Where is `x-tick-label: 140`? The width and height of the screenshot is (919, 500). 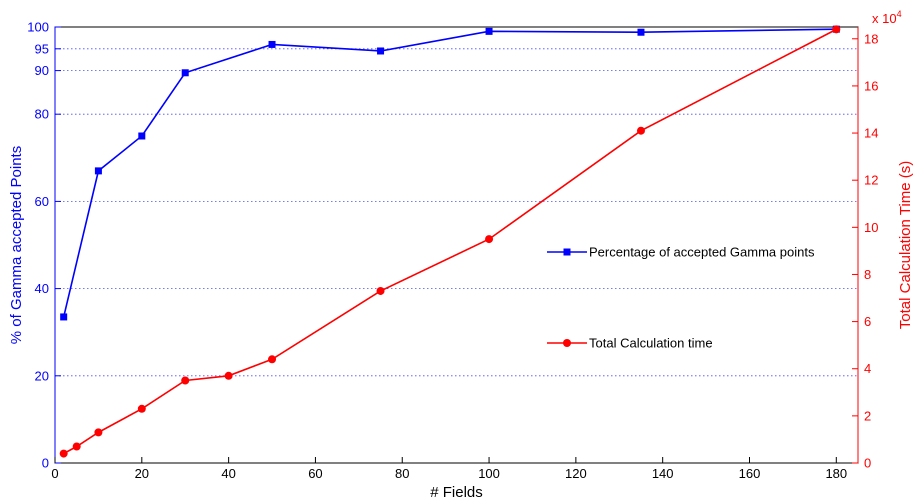 x-tick-label: 140 is located at coordinates (663, 473).